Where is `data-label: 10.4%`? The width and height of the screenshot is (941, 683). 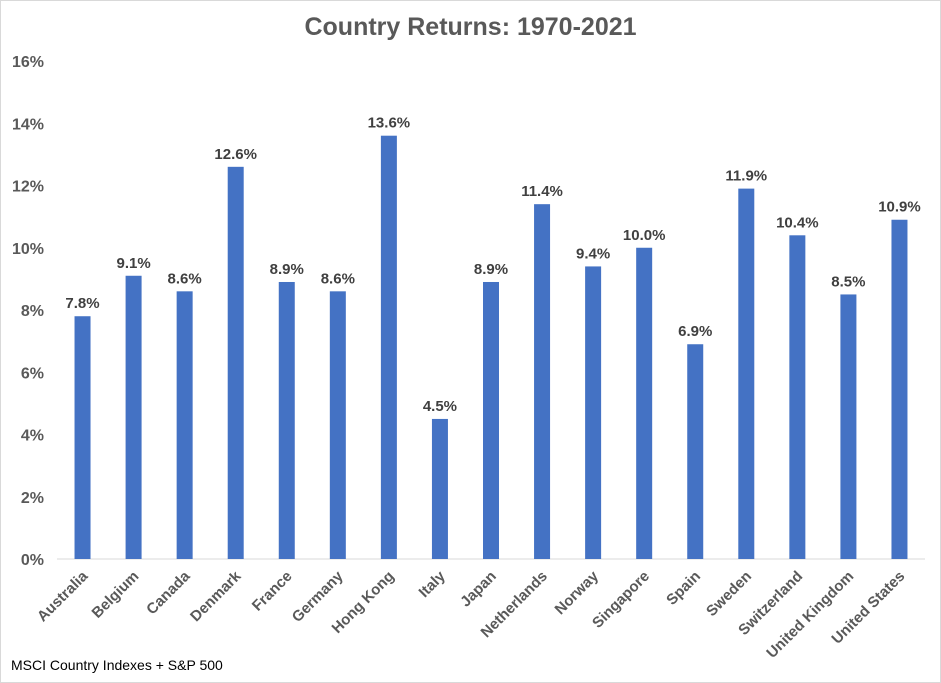
data-label: 10.4% is located at coordinates (797, 222).